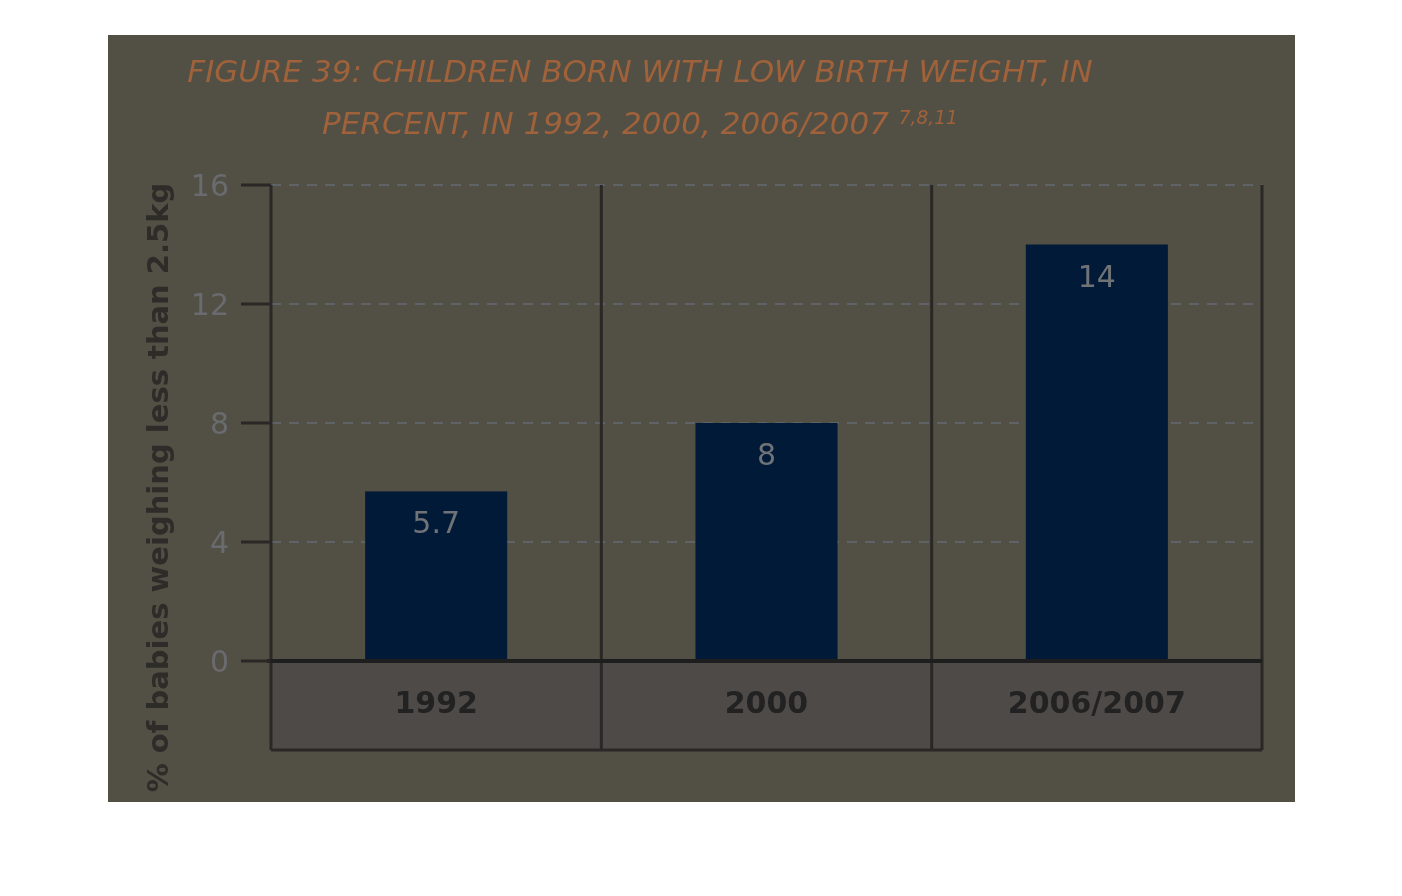 Image resolution: width=1402 pixels, height=896 pixels. I want to click on data-label: 5.7, so click(436, 523).